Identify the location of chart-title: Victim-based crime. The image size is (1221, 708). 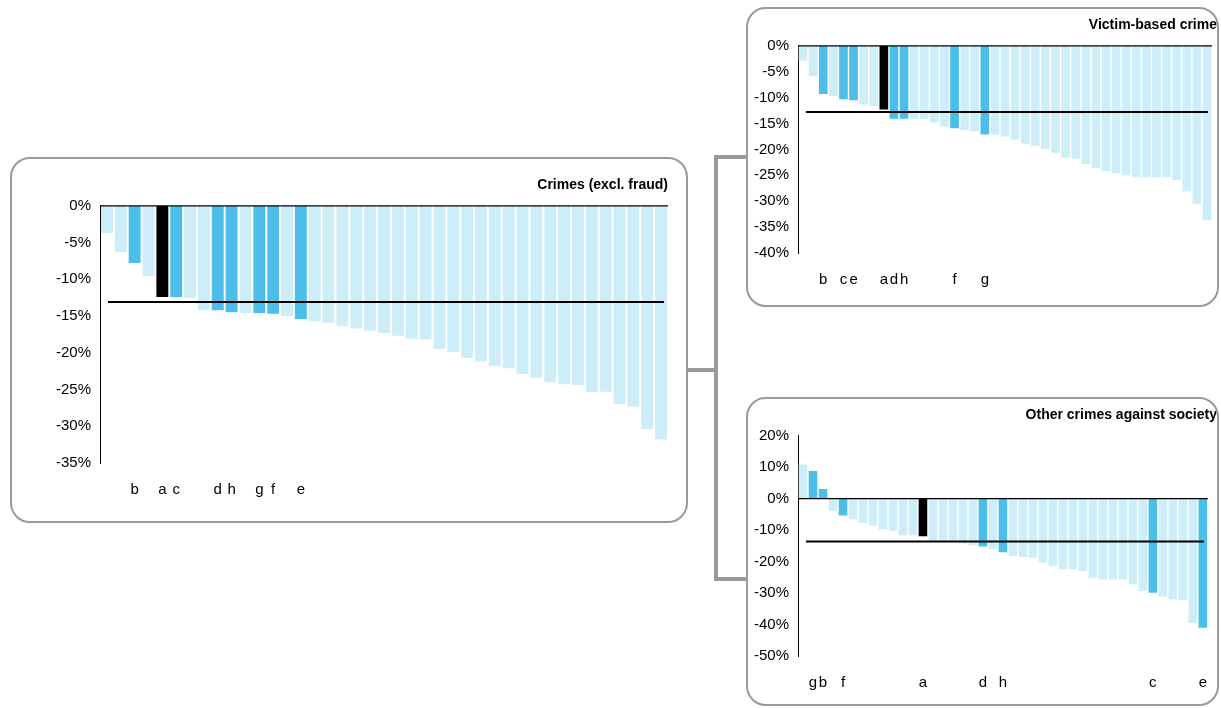
(1153, 24).